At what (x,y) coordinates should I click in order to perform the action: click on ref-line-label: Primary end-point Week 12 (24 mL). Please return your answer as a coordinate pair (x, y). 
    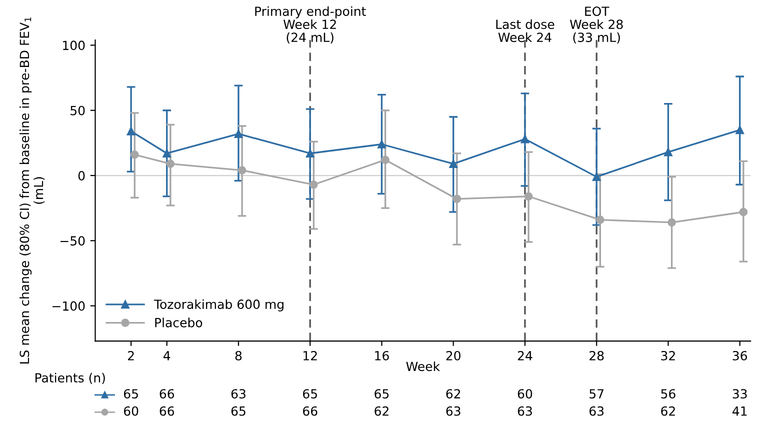
    Looking at the image, I should click on (310, 25).